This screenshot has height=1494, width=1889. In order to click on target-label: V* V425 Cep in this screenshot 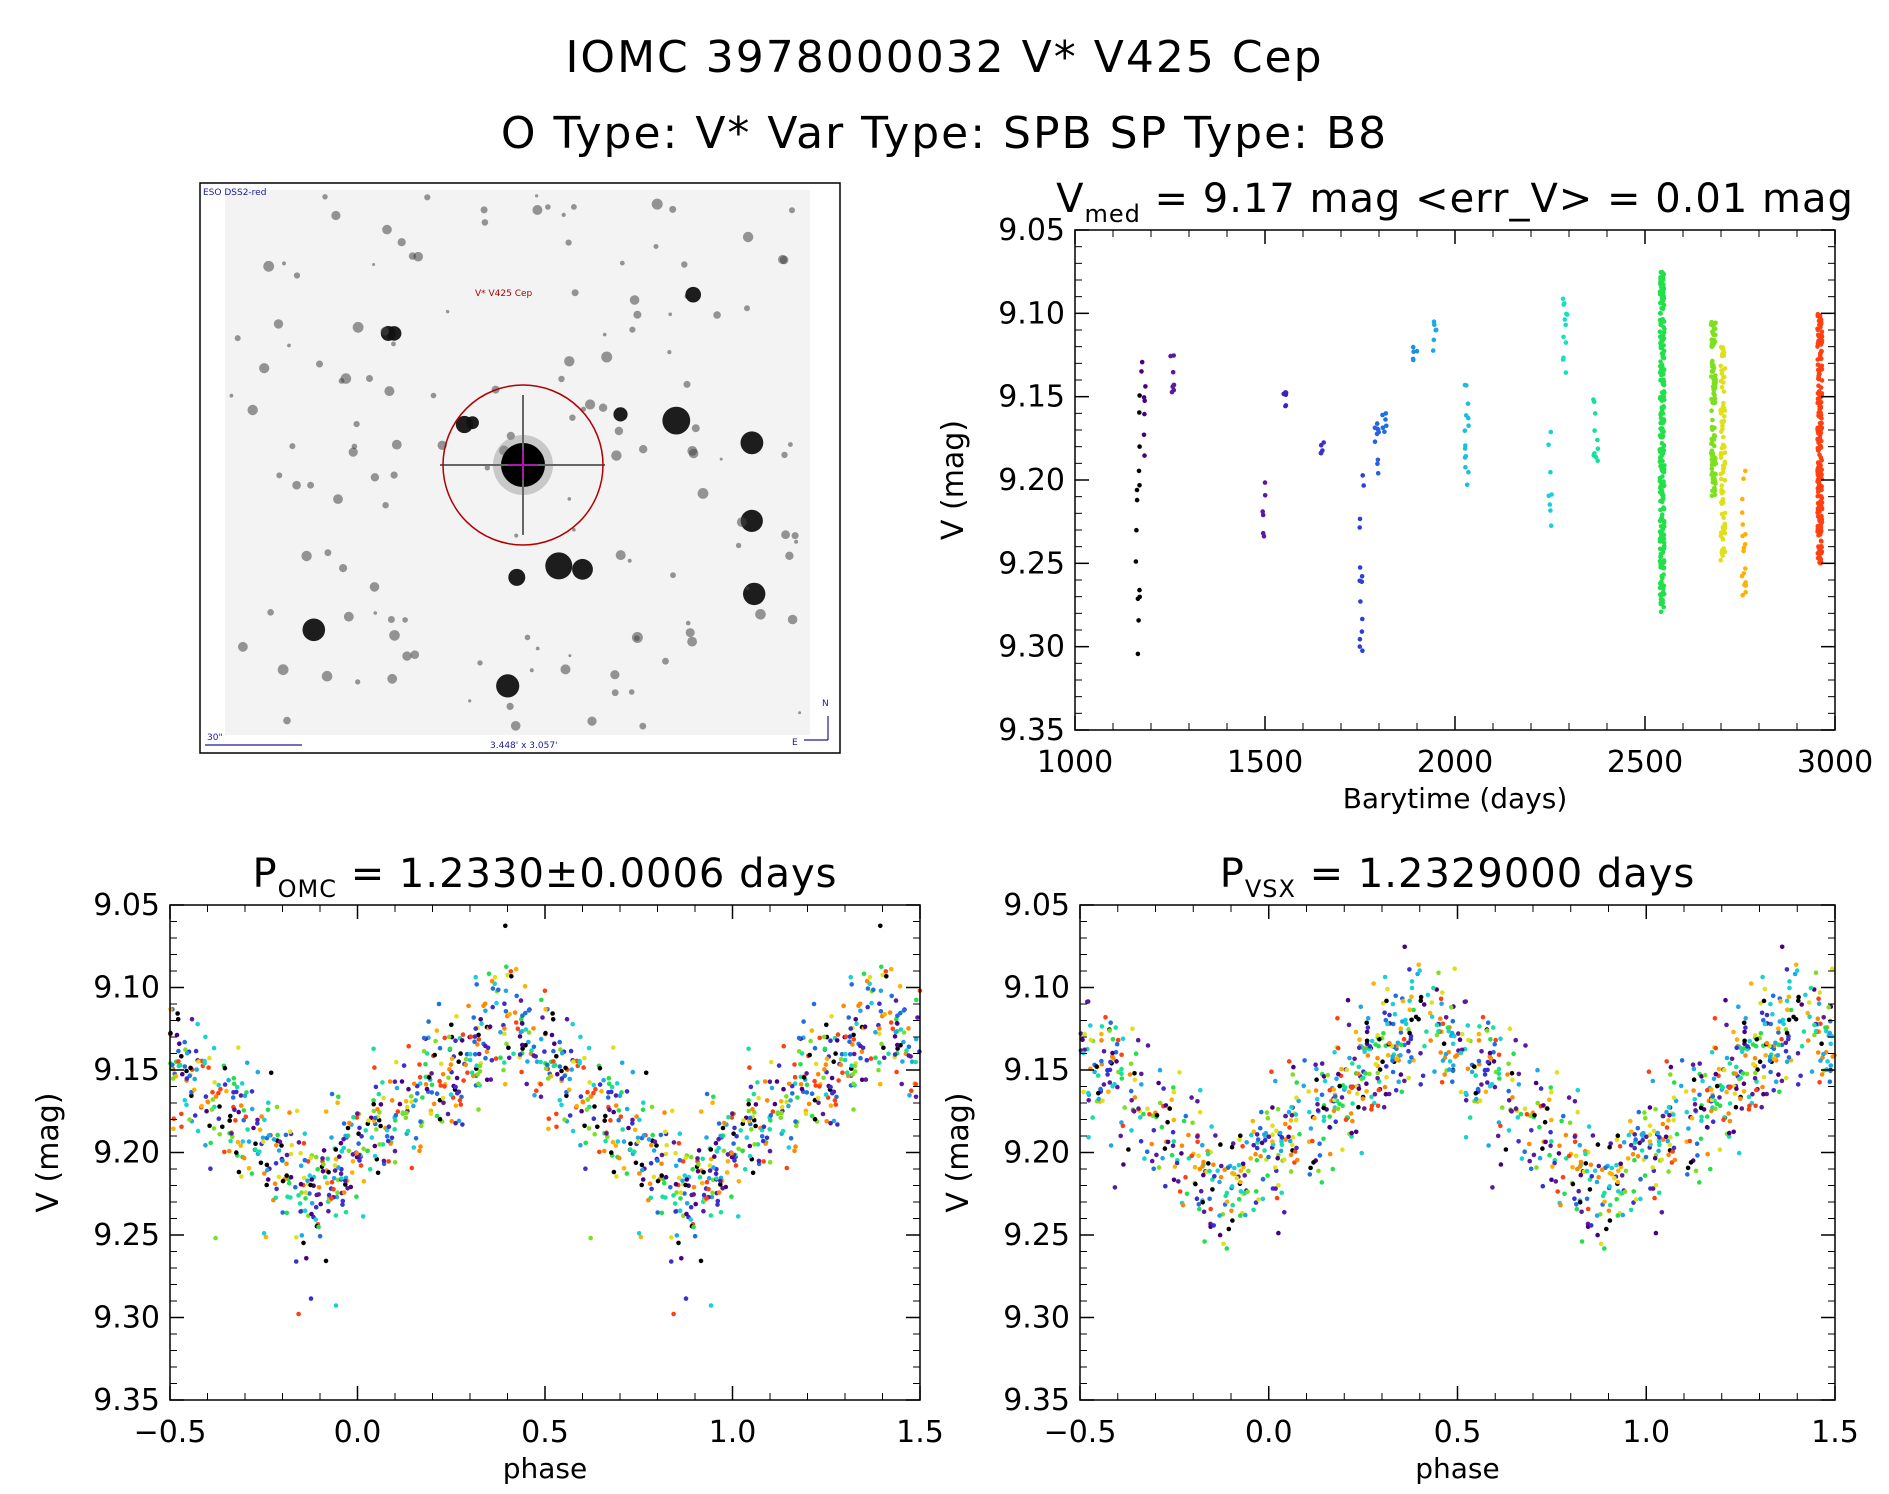, I will do `click(504, 294)`.